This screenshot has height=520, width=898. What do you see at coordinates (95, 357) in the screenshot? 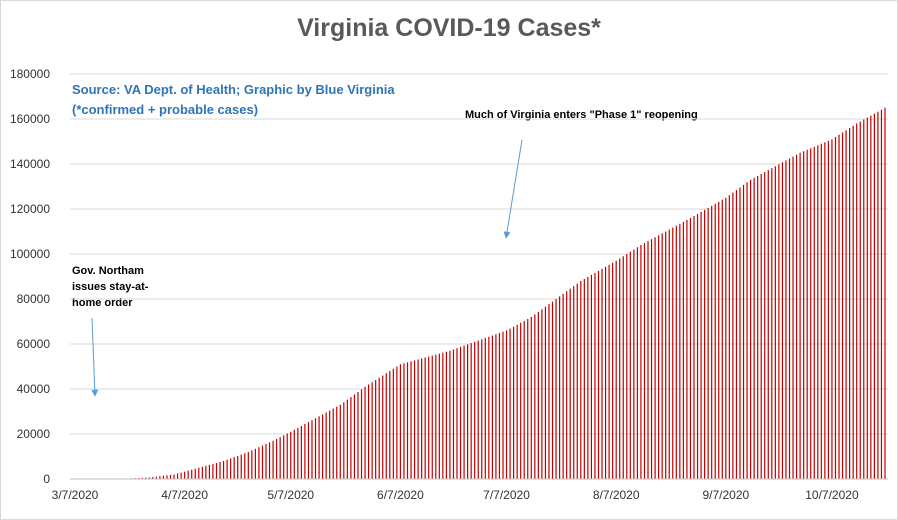
I see `arrow-stay-at-home` at bounding box center [95, 357].